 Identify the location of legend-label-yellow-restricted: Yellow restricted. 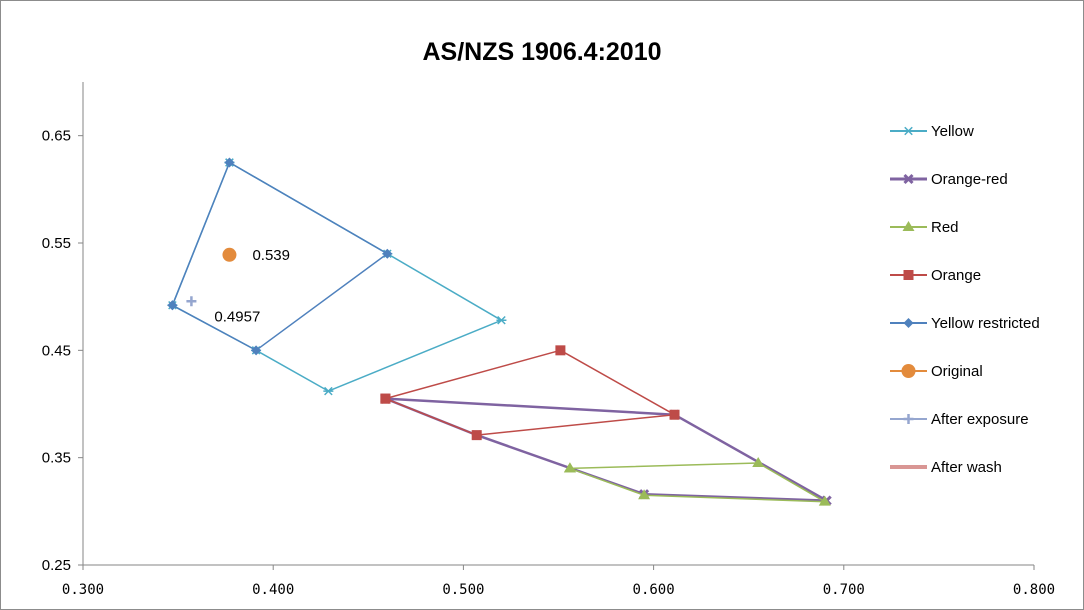
(985, 323).